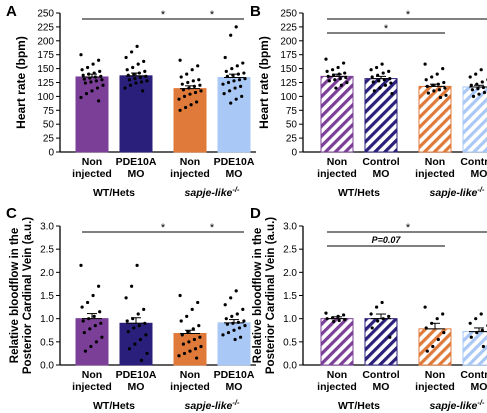 Image resolution: width=487 pixels, height=413 pixels. Describe the element at coordinates (45, 83) in the screenshot. I see `y-tick-label: 125` at that location.